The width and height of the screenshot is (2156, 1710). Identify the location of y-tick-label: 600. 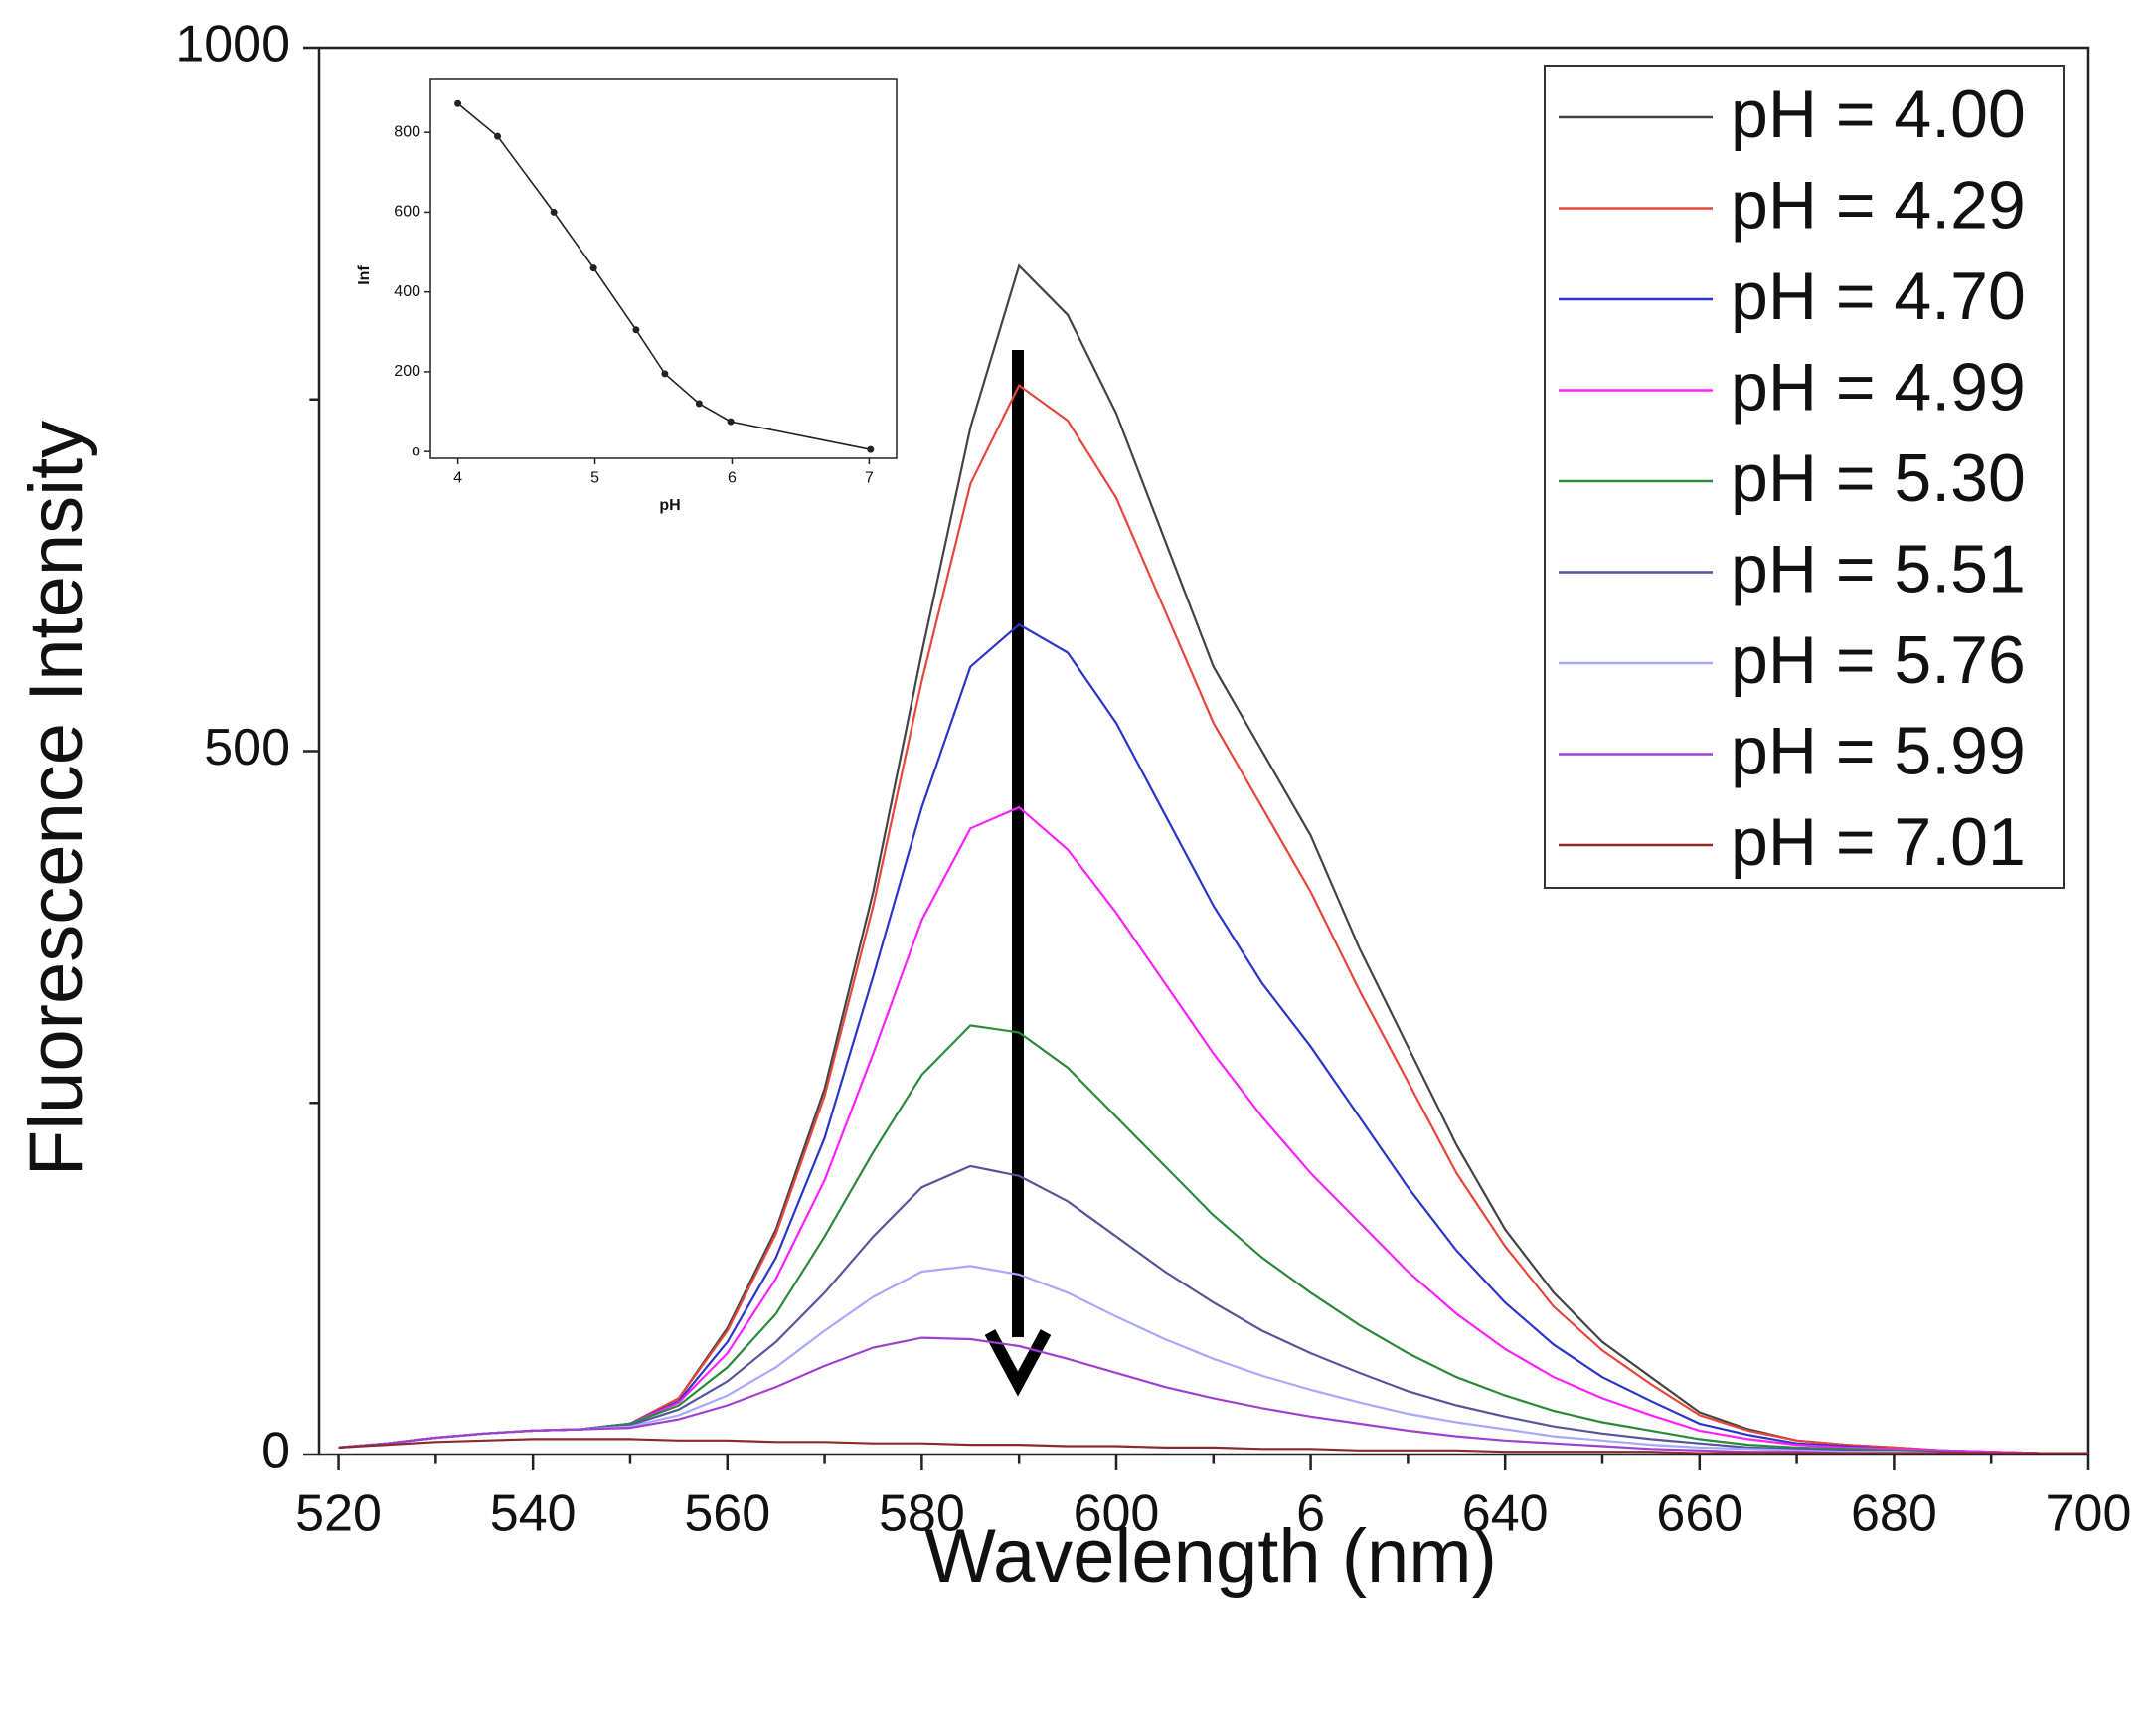
(407, 212).